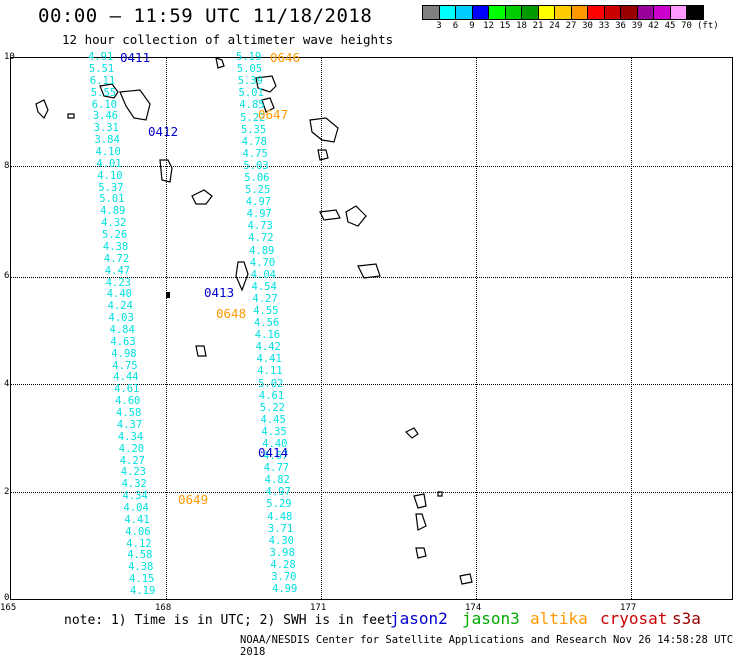 Image resolution: width=740 pixels, height=658 pixels. Describe the element at coordinates (256, 165) in the screenshot. I see `swh-value: 5.03` at that location.